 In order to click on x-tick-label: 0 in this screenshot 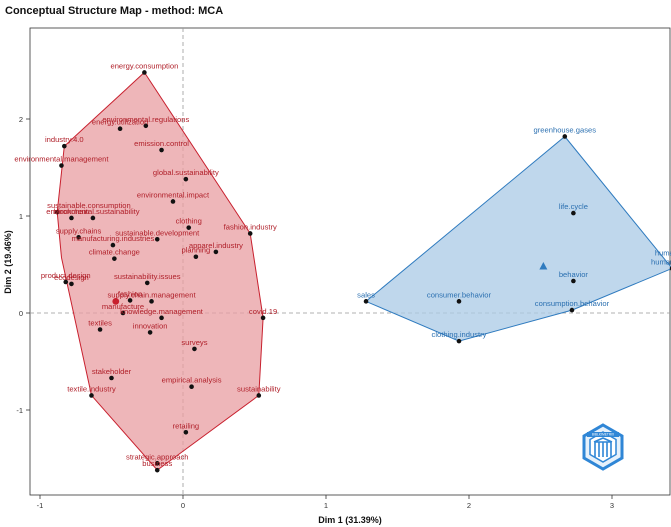, I will do `click(183, 505)`.